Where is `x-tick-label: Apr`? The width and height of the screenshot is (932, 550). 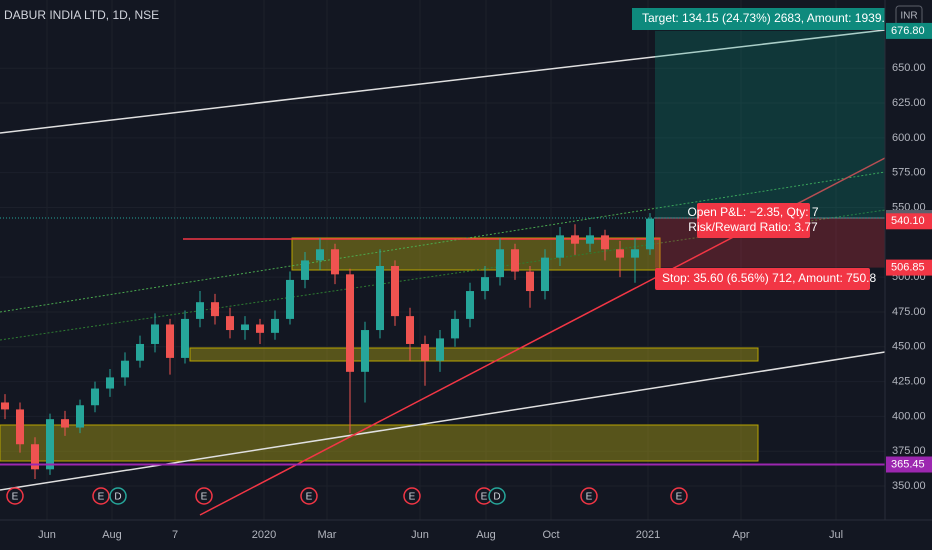 x-tick-label: Apr is located at coordinates (740, 535).